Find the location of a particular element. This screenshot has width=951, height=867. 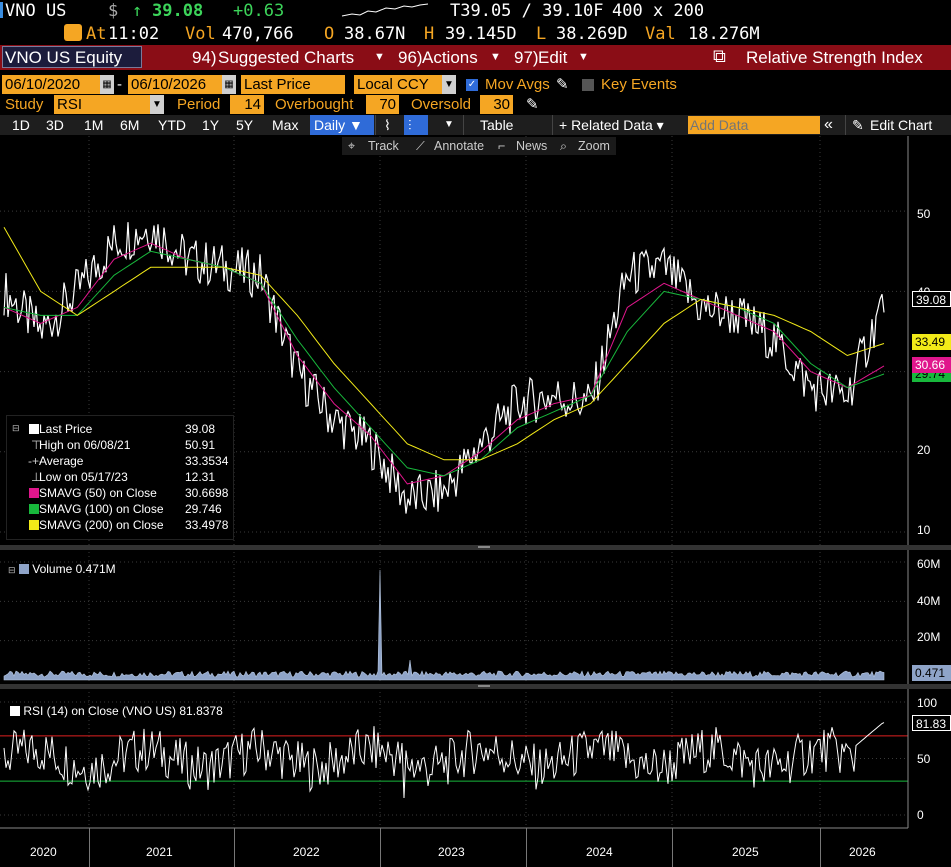

chart-subtools: ⌖ Track ⟋ Annotate ⌐ News ⌕ Zoom is located at coordinates (479, 146).